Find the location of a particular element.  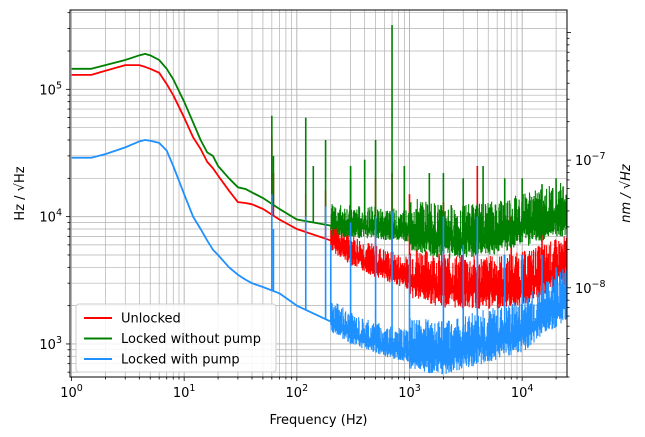

legend-entry: Locked without pump is located at coordinates (191, 339).